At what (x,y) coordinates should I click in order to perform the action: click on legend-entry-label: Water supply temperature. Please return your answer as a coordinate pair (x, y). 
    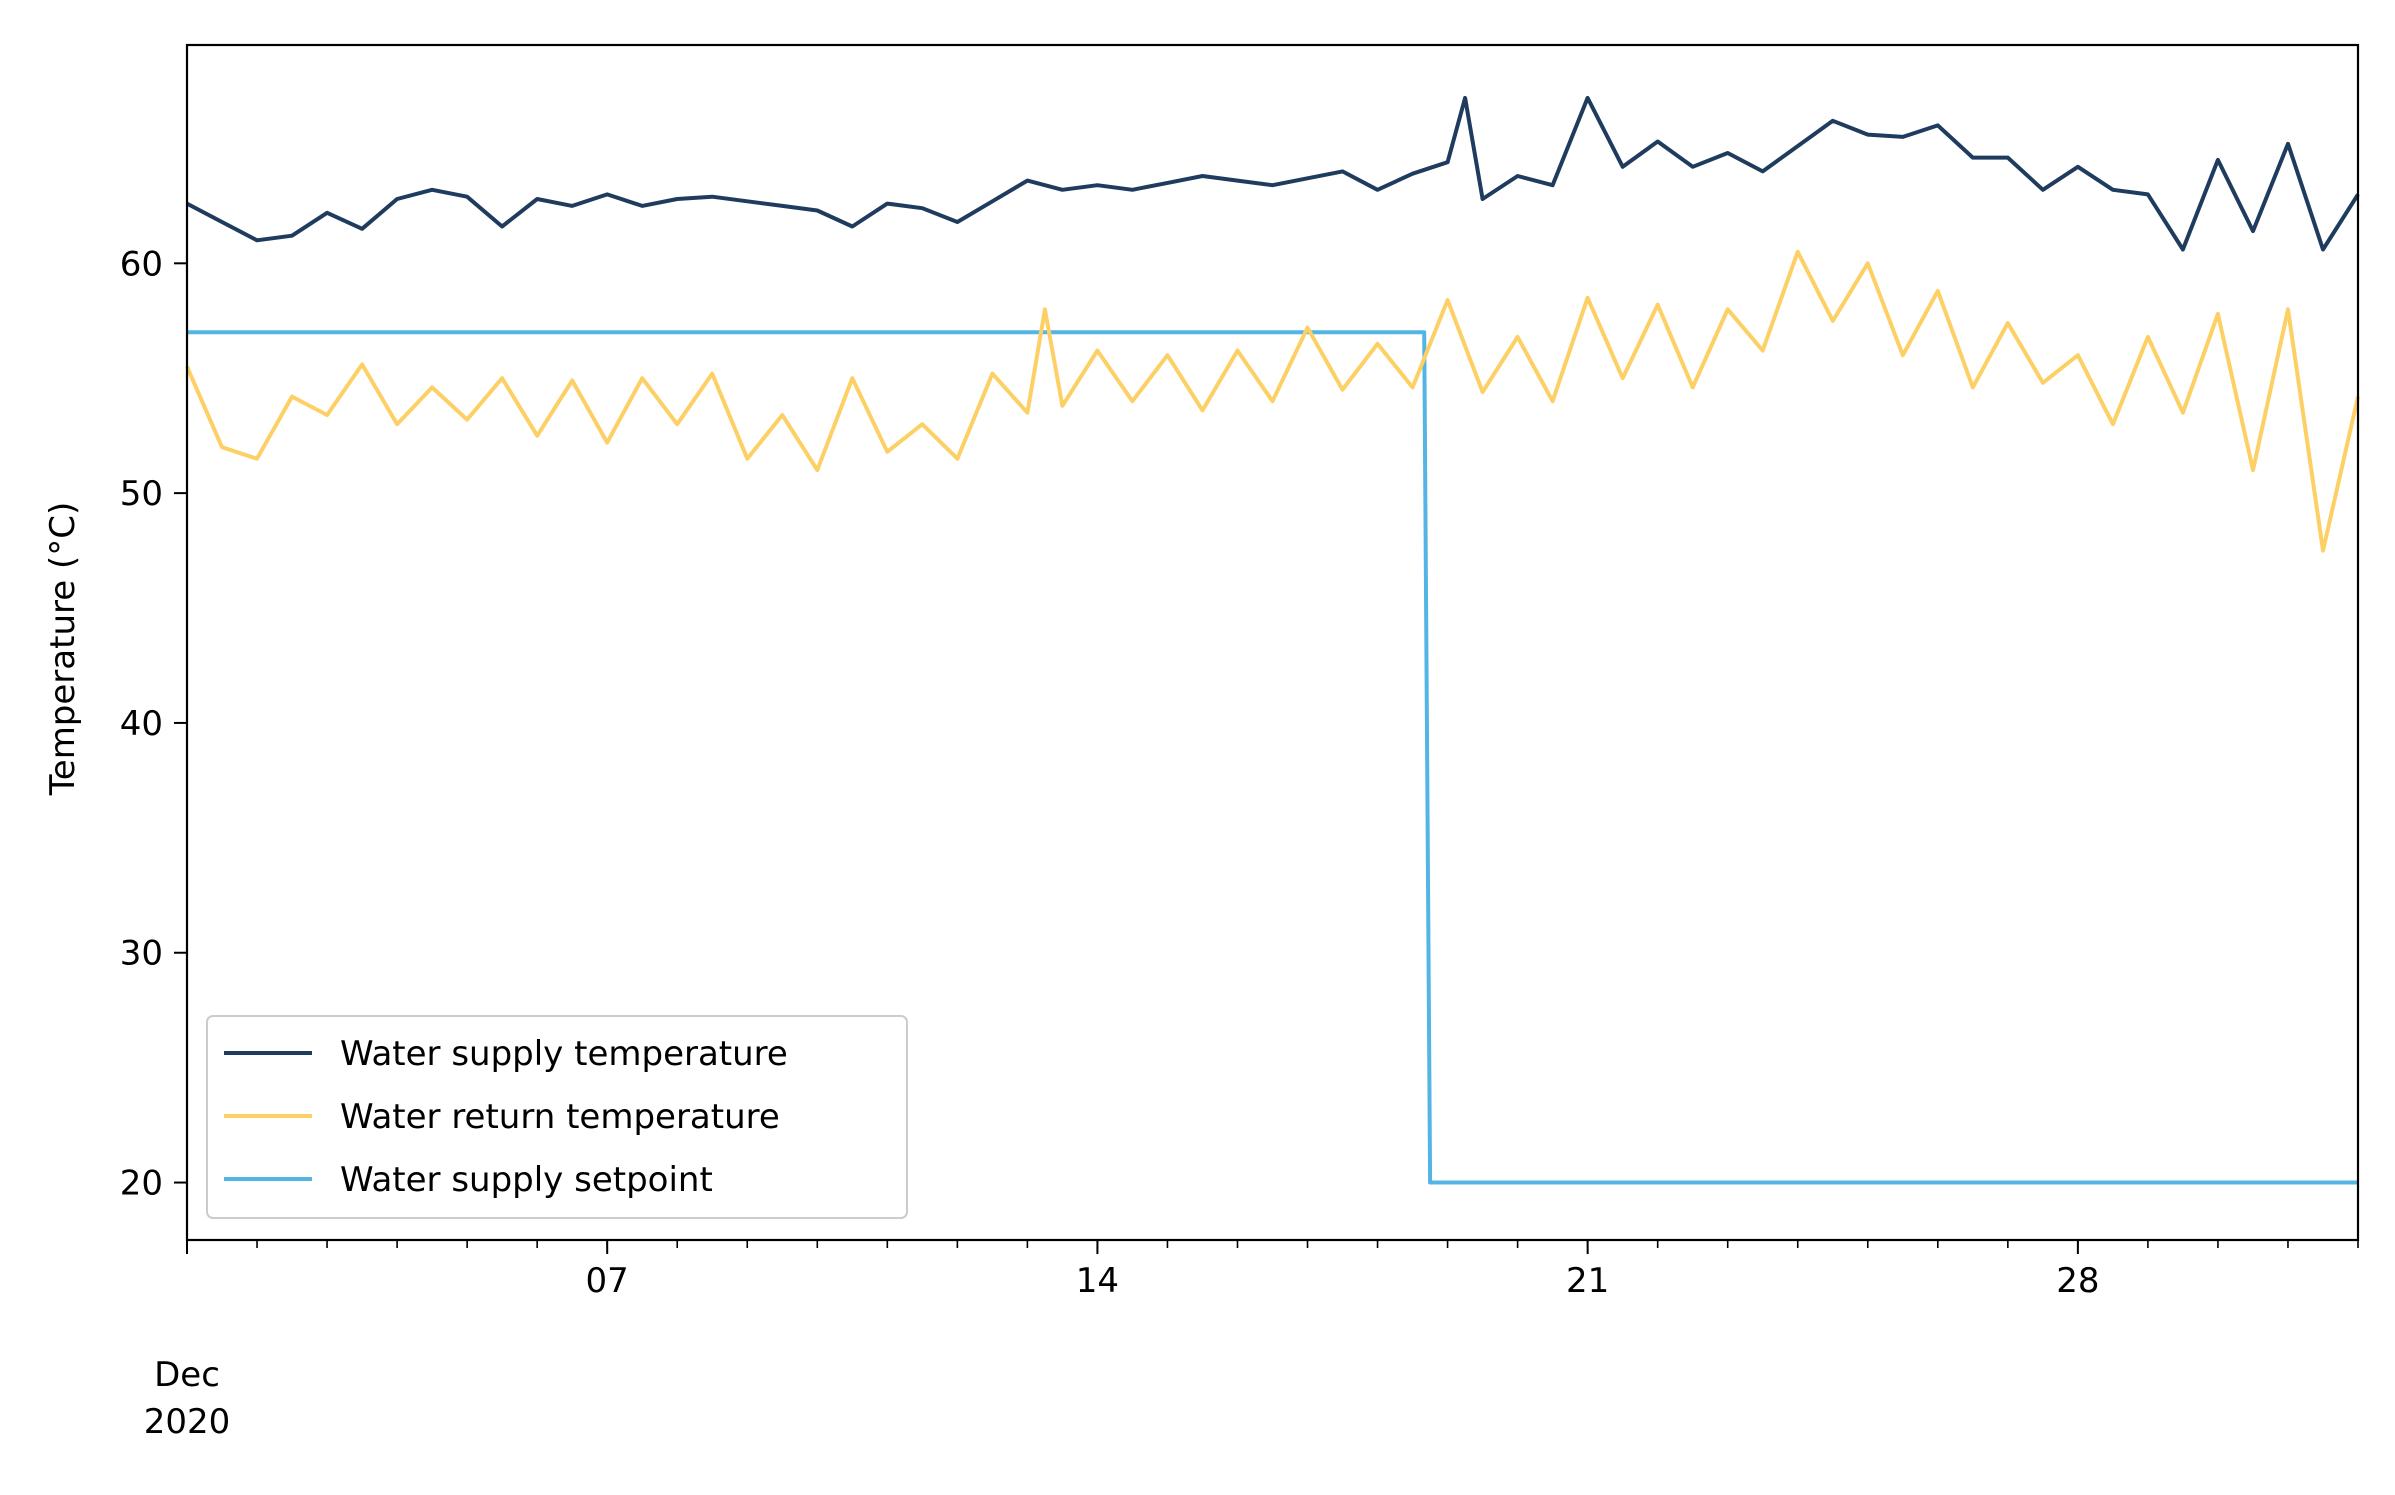
    Looking at the image, I should click on (564, 1054).